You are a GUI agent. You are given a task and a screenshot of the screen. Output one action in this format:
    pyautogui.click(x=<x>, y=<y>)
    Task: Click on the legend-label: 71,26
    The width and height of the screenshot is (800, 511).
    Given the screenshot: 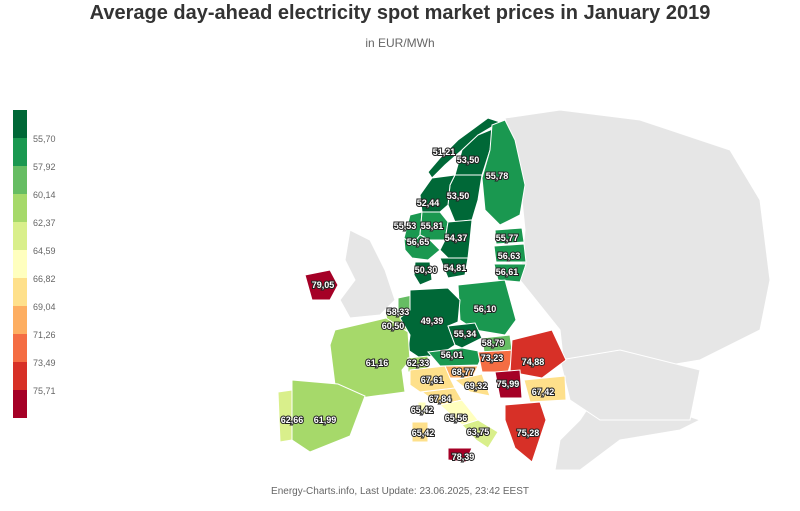 What is the action you would take?
    pyautogui.click(x=44, y=335)
    